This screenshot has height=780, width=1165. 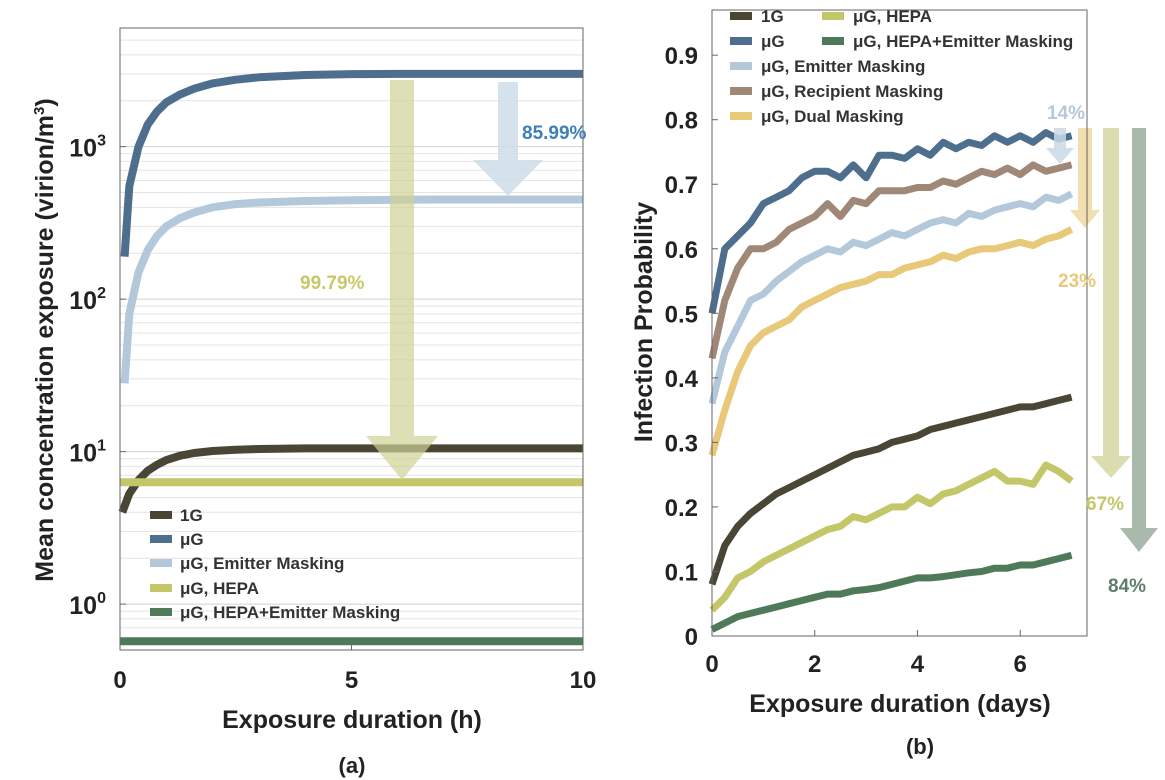 What do you see at coordinates (161, 539) in the screenshot?
I see `legend-swatch-ug` at bounding box center [161, 539].